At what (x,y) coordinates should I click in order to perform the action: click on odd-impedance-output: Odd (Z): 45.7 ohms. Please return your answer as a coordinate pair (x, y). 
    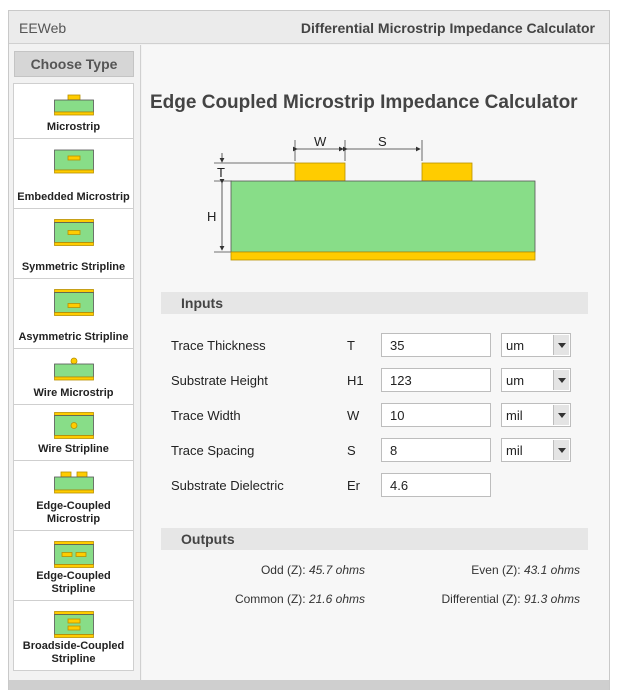
    Looking at the image, I should click on (313, 570).